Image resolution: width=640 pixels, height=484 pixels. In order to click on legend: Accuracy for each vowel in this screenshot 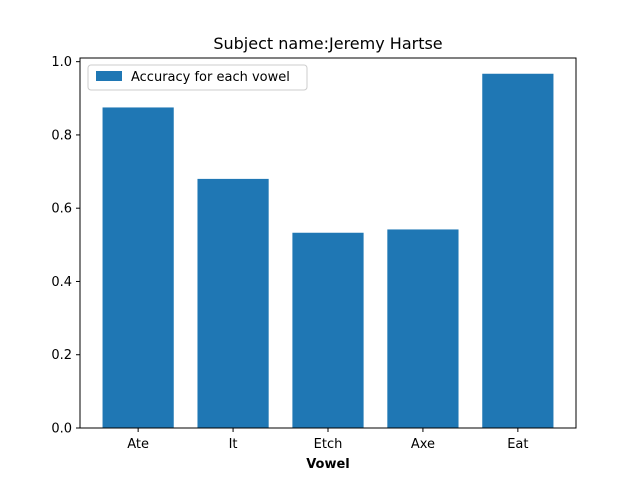, I will do `click(197, 77)`.